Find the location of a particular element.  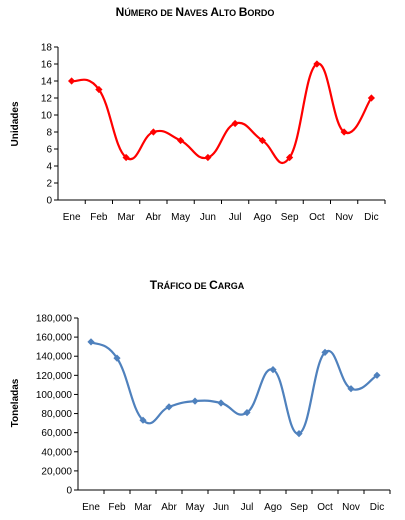

y-tick-label: 4 is located at coordinates (49, 167).